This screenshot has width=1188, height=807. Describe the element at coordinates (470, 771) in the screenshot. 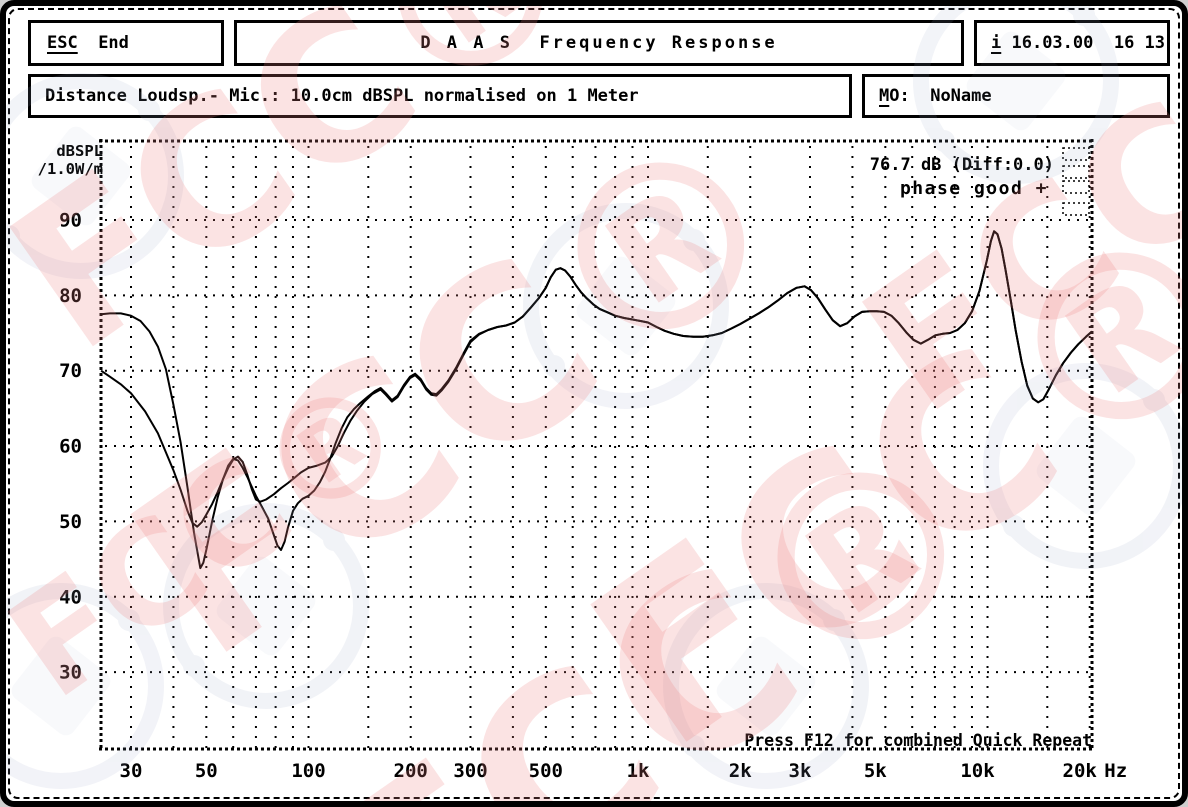

I see `x-tick-label: 300` at that location.